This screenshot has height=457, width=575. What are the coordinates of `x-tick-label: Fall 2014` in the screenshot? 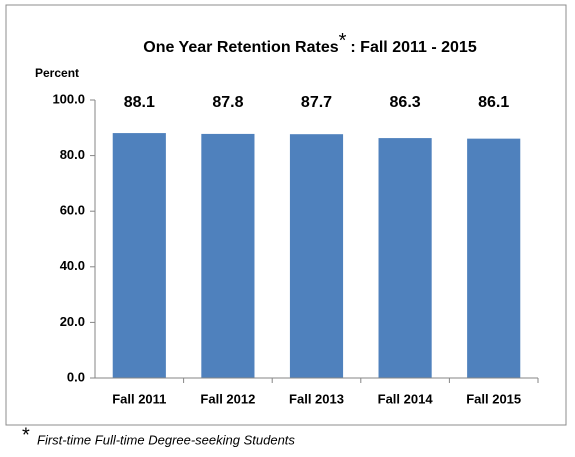 It's located at (406, 398).